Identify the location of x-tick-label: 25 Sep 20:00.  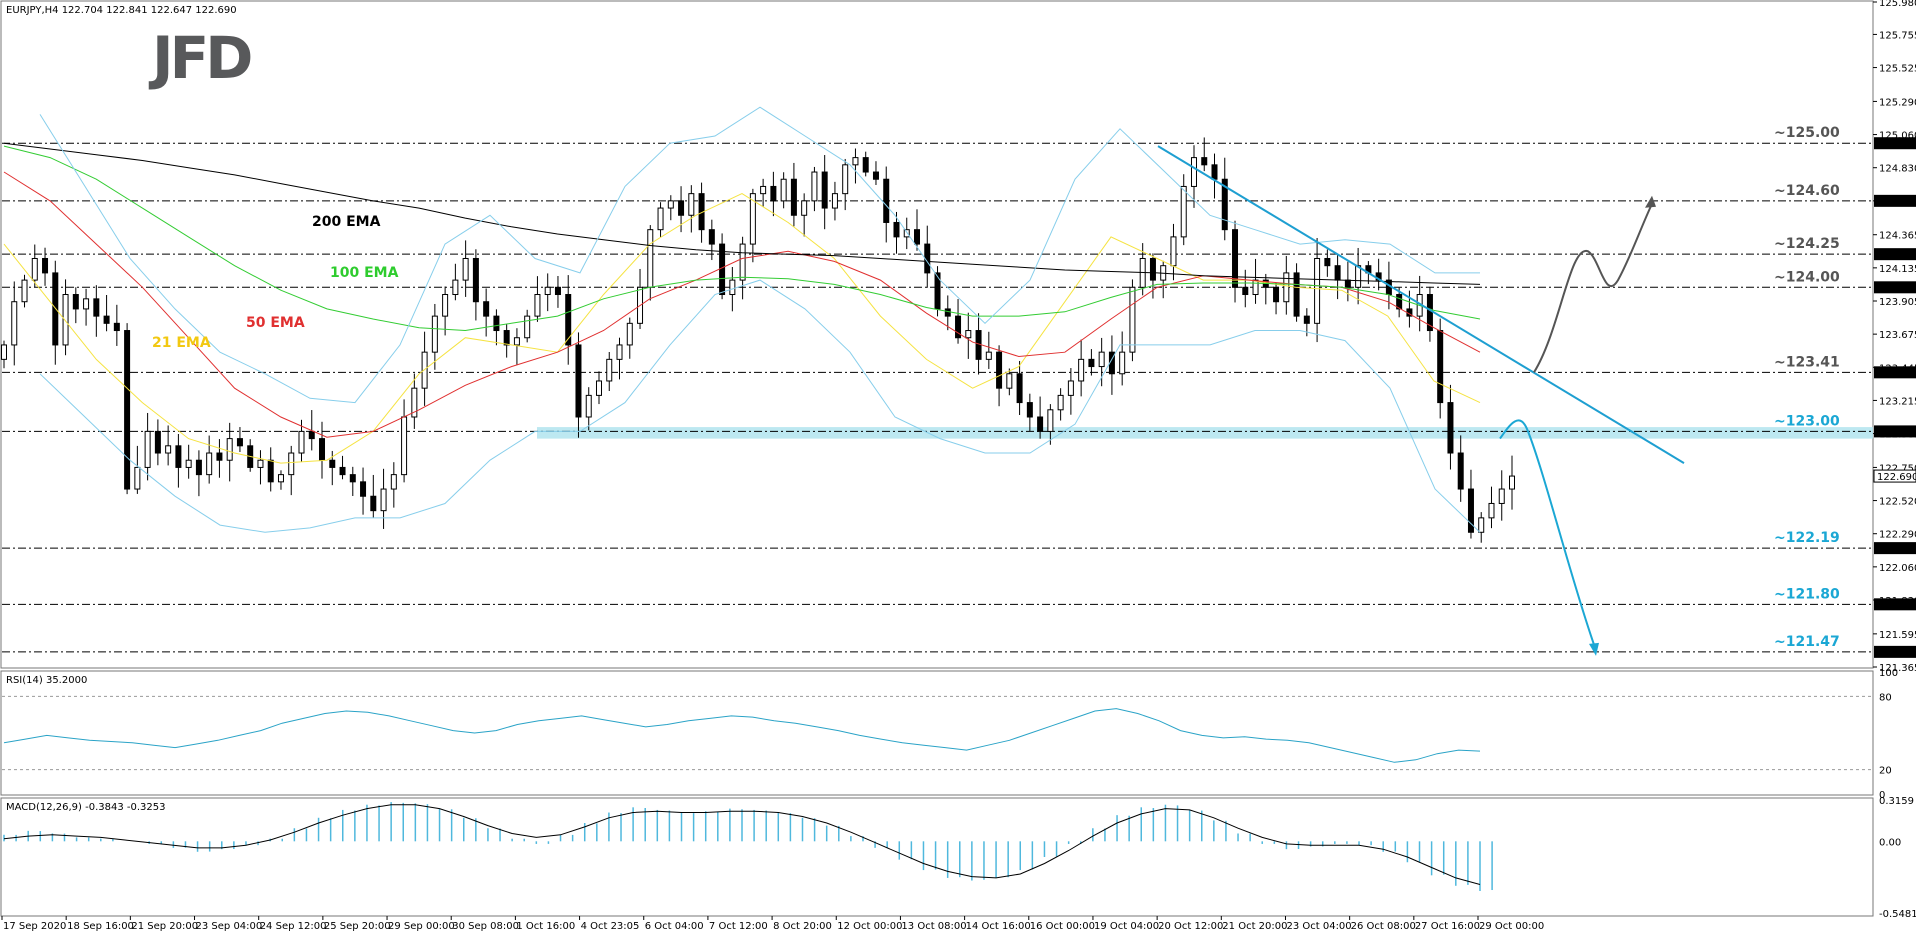
(357, 926).